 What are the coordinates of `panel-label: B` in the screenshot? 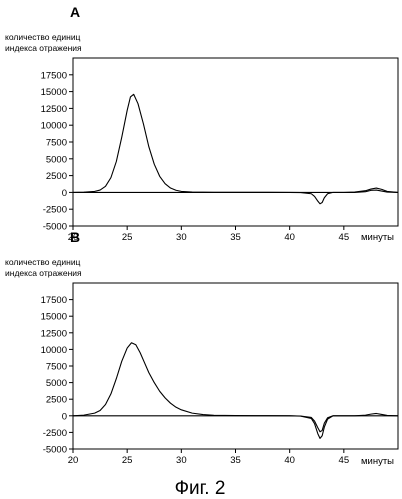 It's located at (75, 237).